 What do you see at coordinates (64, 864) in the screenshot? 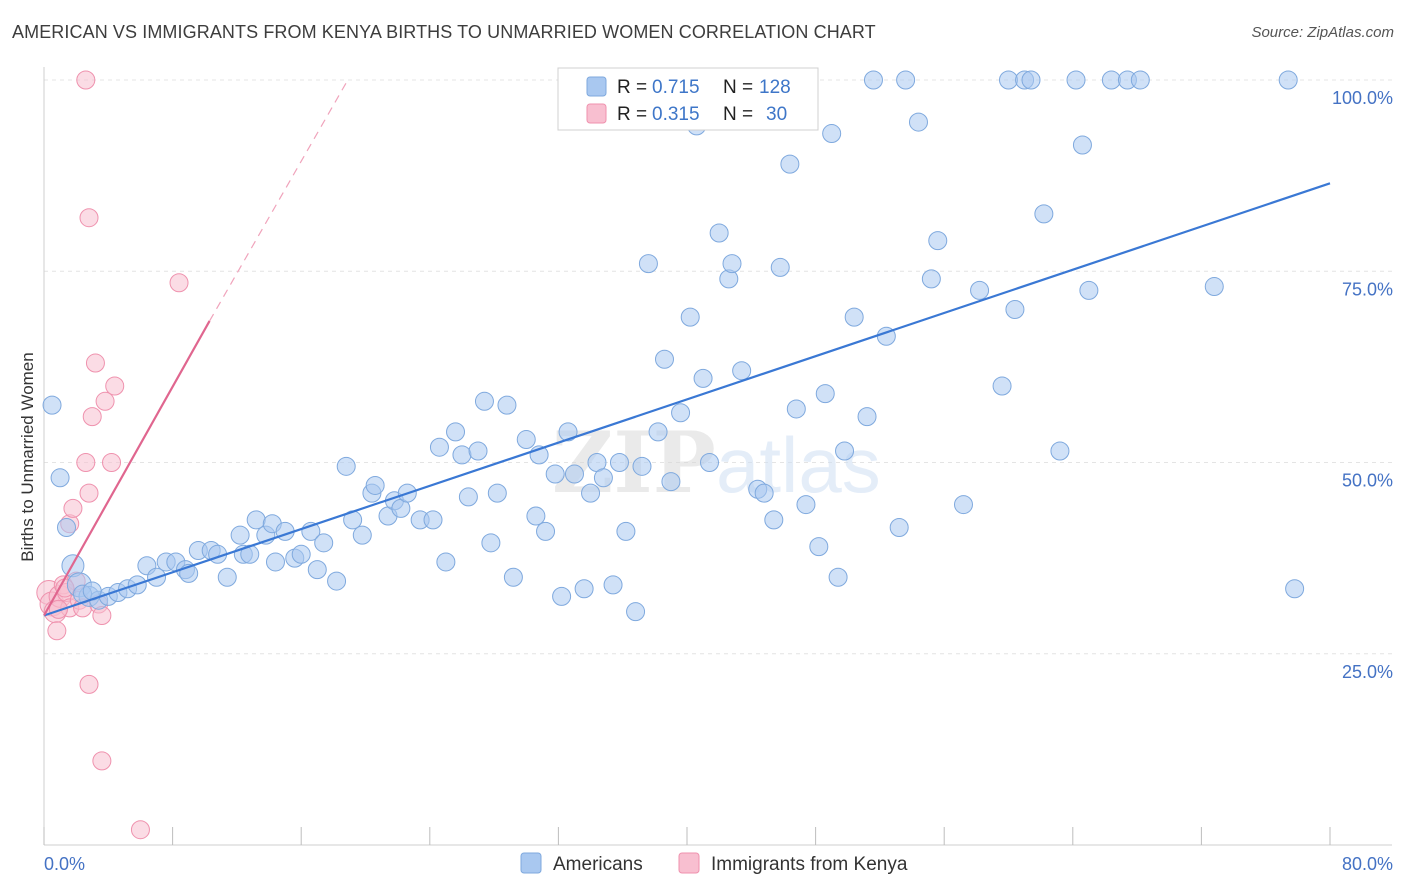
I see `x-tick-label: 0.0%` at bounding box center [64, 864].